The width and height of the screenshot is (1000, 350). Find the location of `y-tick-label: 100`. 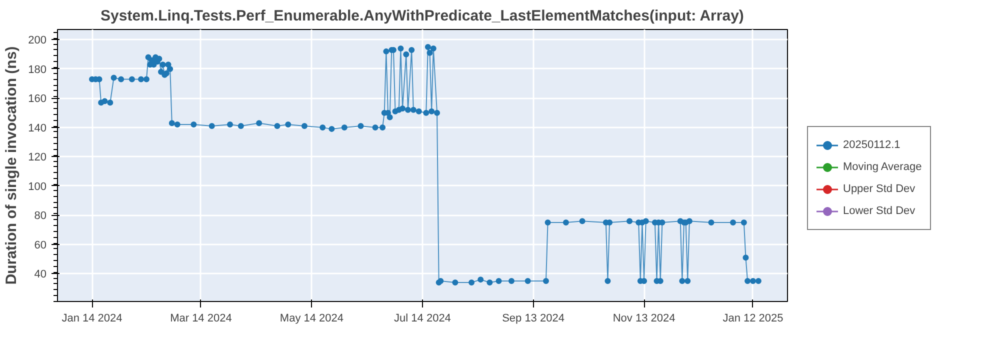

y-tick-label: 100 is located at coordinates (37, 186).